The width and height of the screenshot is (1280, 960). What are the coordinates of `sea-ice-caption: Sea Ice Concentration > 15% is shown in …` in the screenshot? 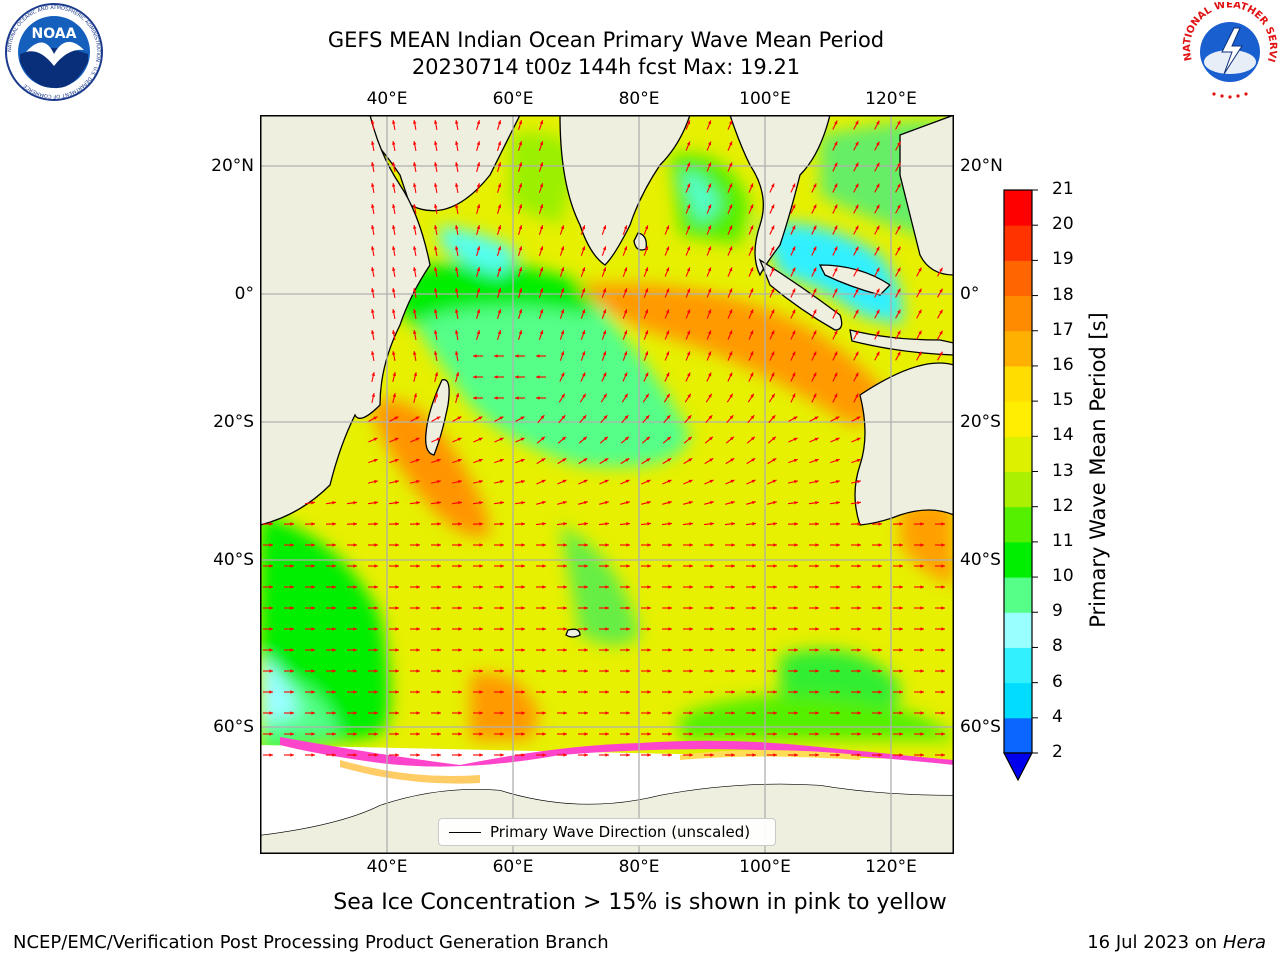 It's located at (640, 902).